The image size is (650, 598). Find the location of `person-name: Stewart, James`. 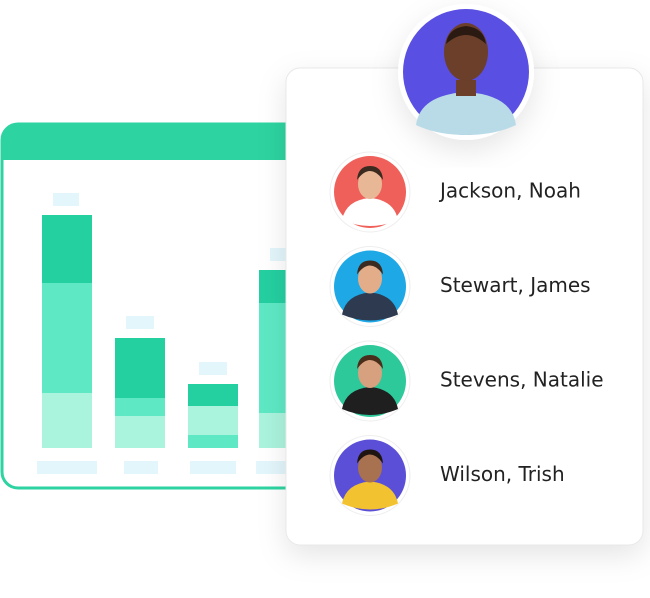

person-name: Stewart, James is located at coordinates (515, 285).